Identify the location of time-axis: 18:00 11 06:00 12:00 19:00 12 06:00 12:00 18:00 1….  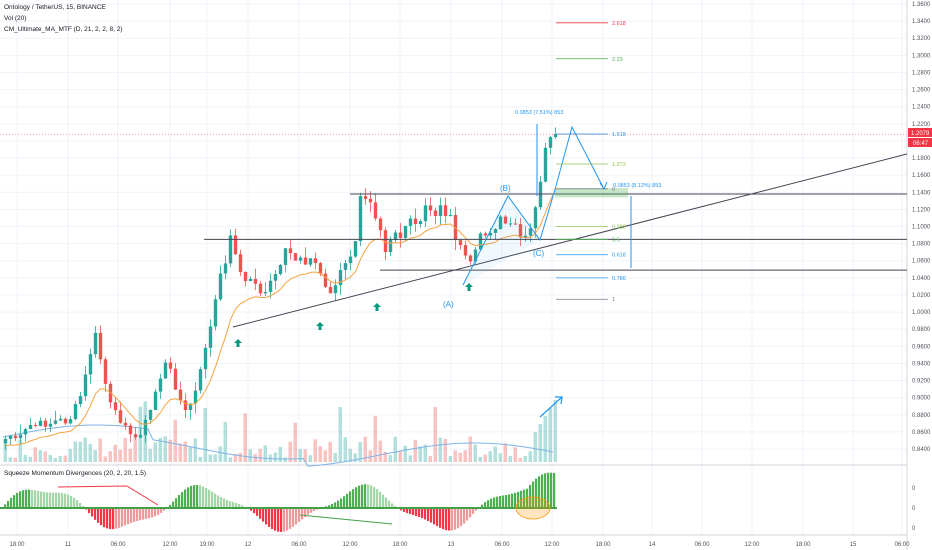
(459, 545).